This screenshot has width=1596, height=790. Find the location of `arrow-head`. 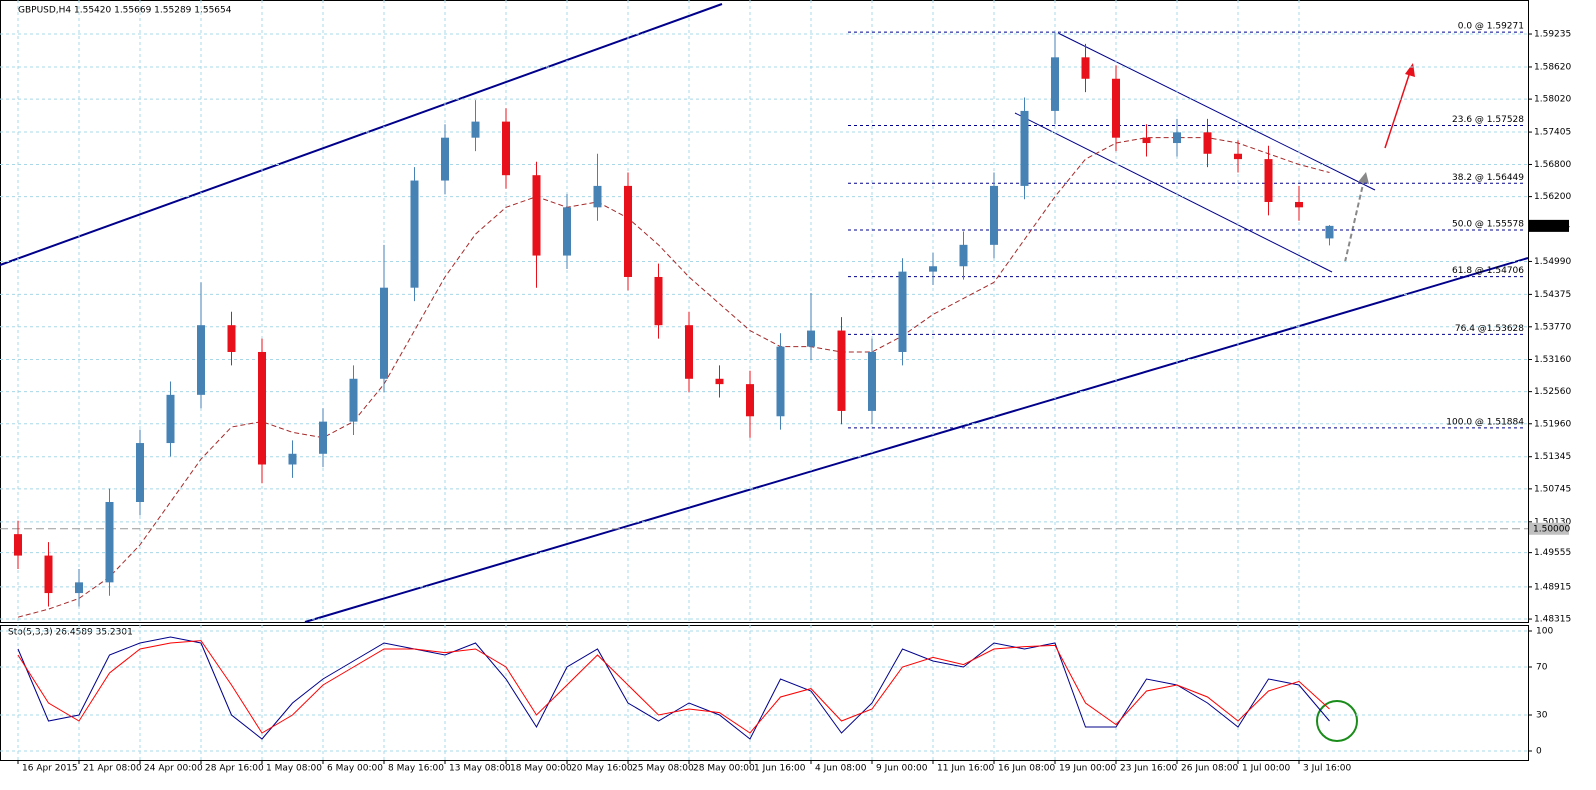

arrow-head is located at coordinates (1363, 178).